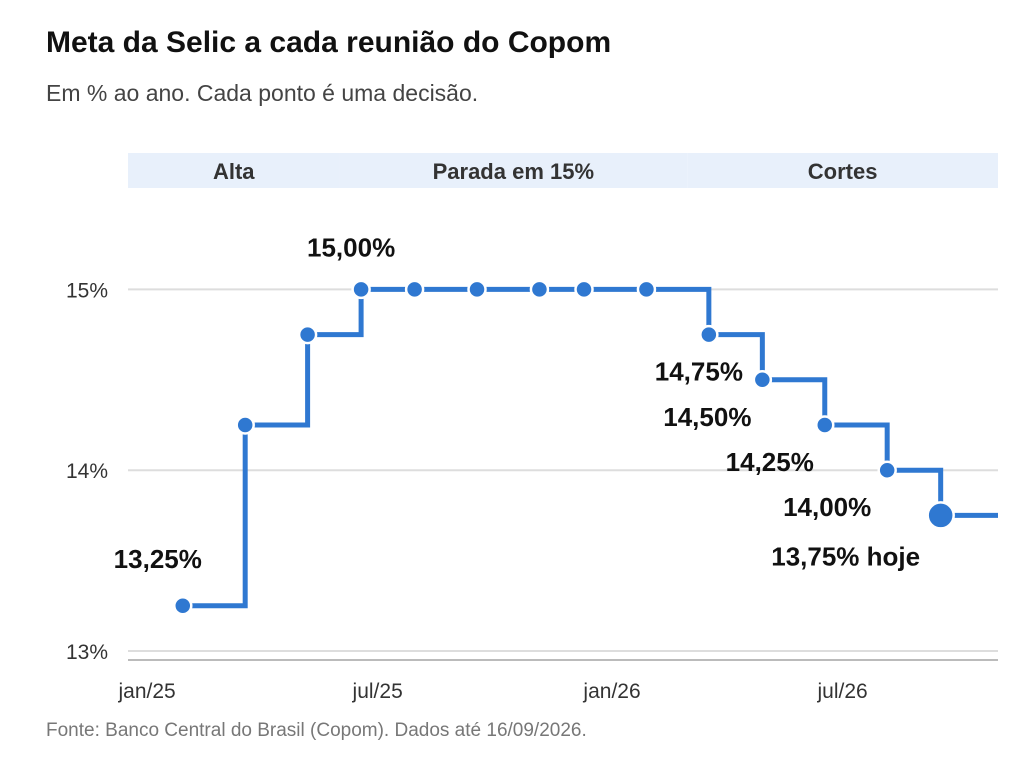 This screenshot has height=768, width=1024. I want to click on value-label: 14,50%, so click(707, 417).